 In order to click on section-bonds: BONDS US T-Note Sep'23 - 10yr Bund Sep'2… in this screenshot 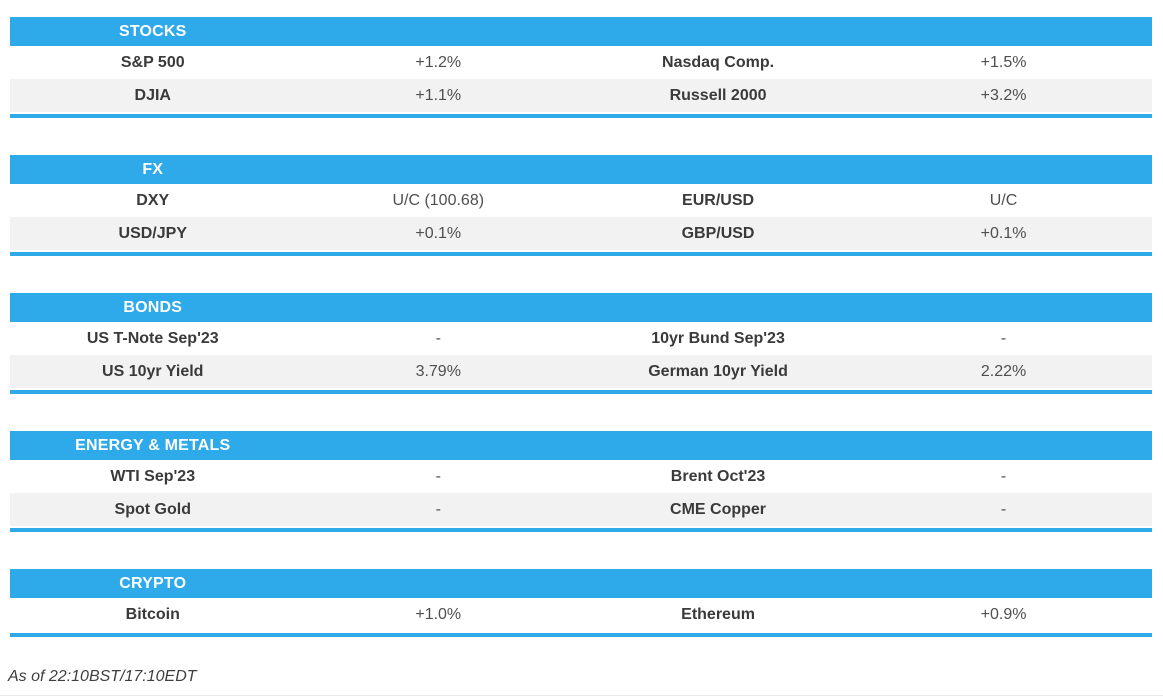, I will do `click(581, 343)`.